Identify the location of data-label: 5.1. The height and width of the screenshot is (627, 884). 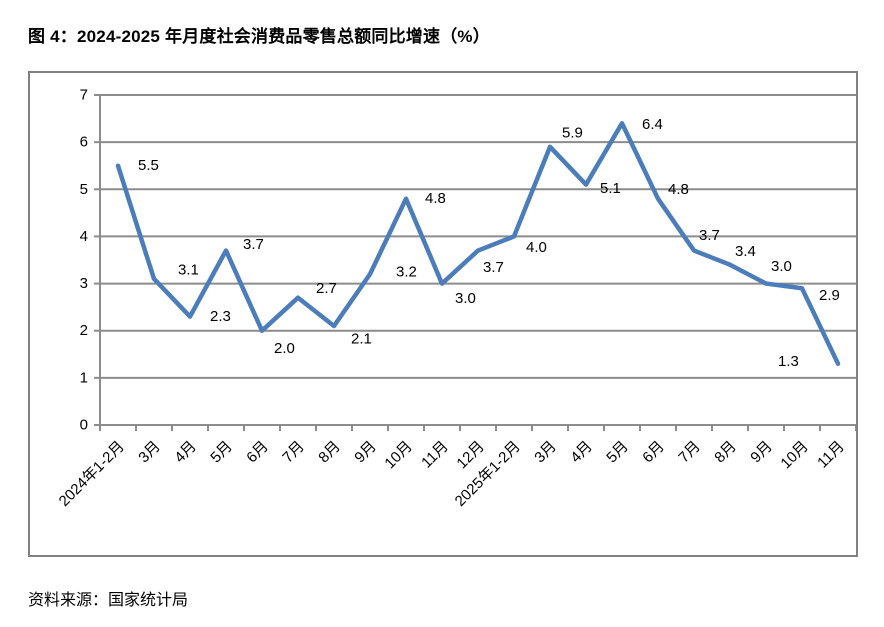
(610, 188).